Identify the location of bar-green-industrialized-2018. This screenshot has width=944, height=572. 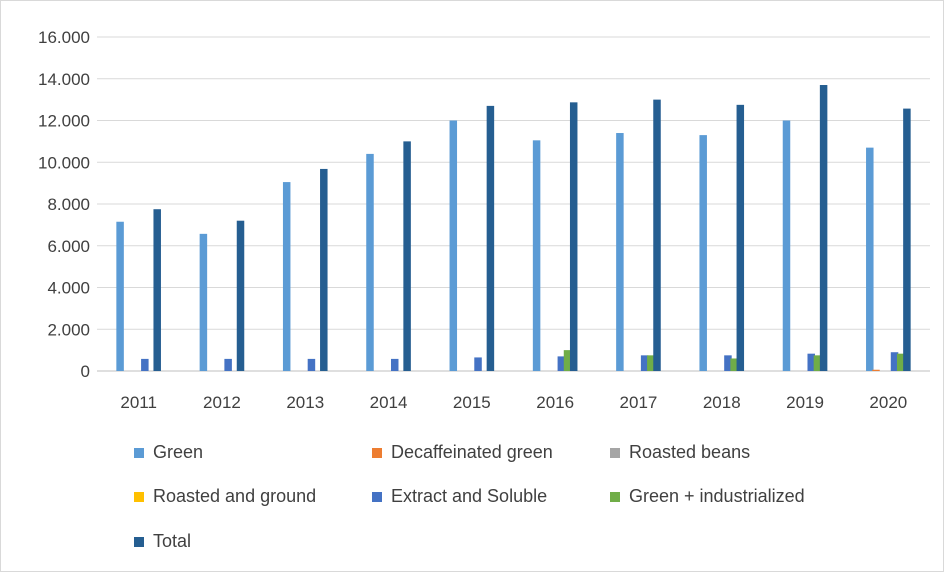
(734, 364).